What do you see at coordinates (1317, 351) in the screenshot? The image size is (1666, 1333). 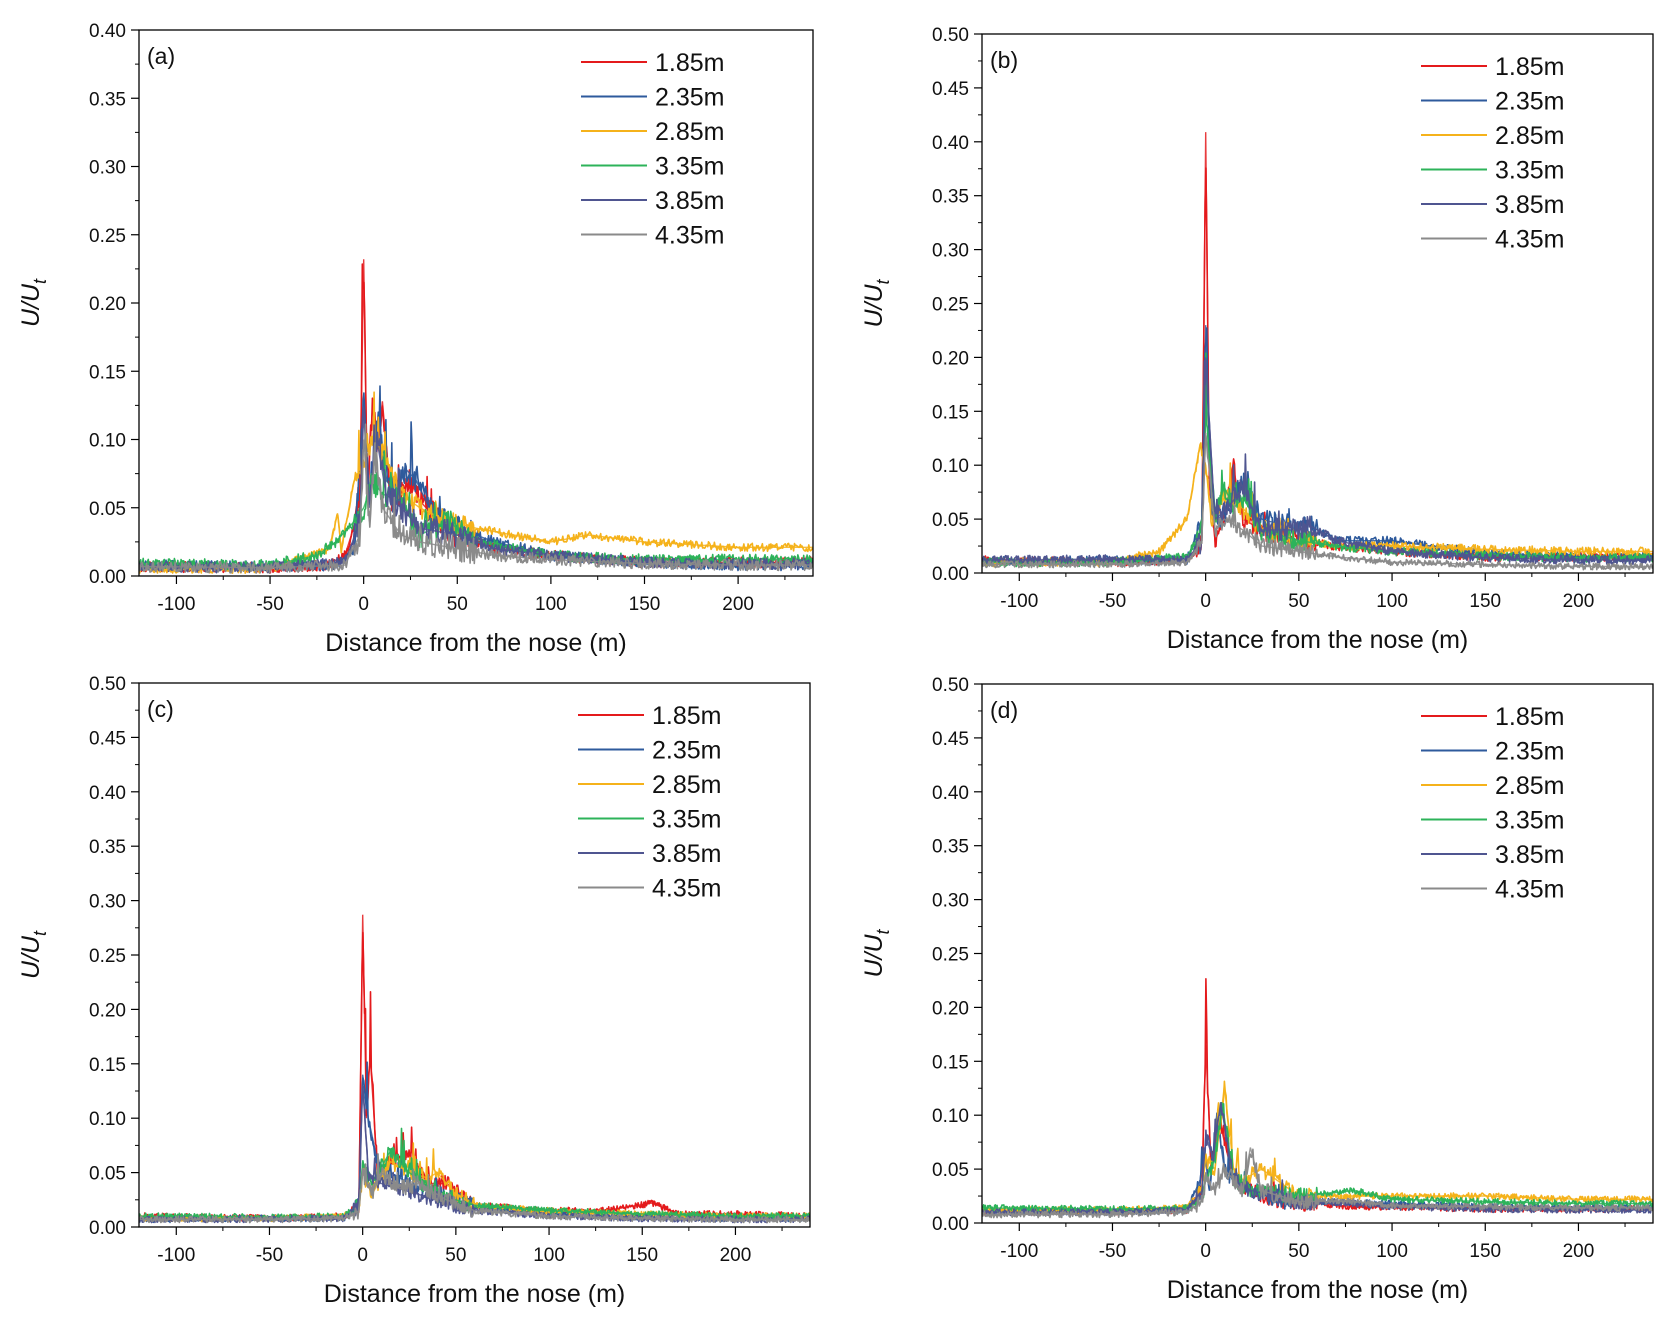 I see `series-group` at bounding box center [1317, 351].